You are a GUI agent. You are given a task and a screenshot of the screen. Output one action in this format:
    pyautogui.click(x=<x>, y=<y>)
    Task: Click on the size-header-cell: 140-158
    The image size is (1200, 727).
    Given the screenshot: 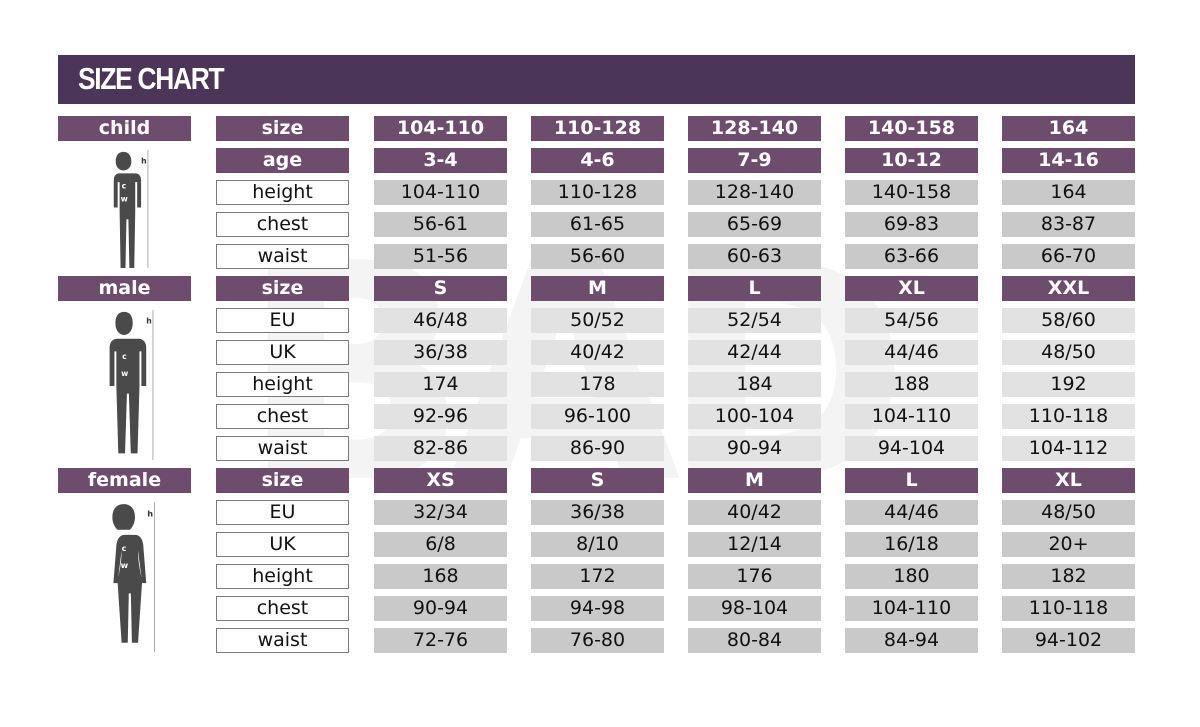 What is the action you would take?
    pyautogui.click(x=911, y=128)
    